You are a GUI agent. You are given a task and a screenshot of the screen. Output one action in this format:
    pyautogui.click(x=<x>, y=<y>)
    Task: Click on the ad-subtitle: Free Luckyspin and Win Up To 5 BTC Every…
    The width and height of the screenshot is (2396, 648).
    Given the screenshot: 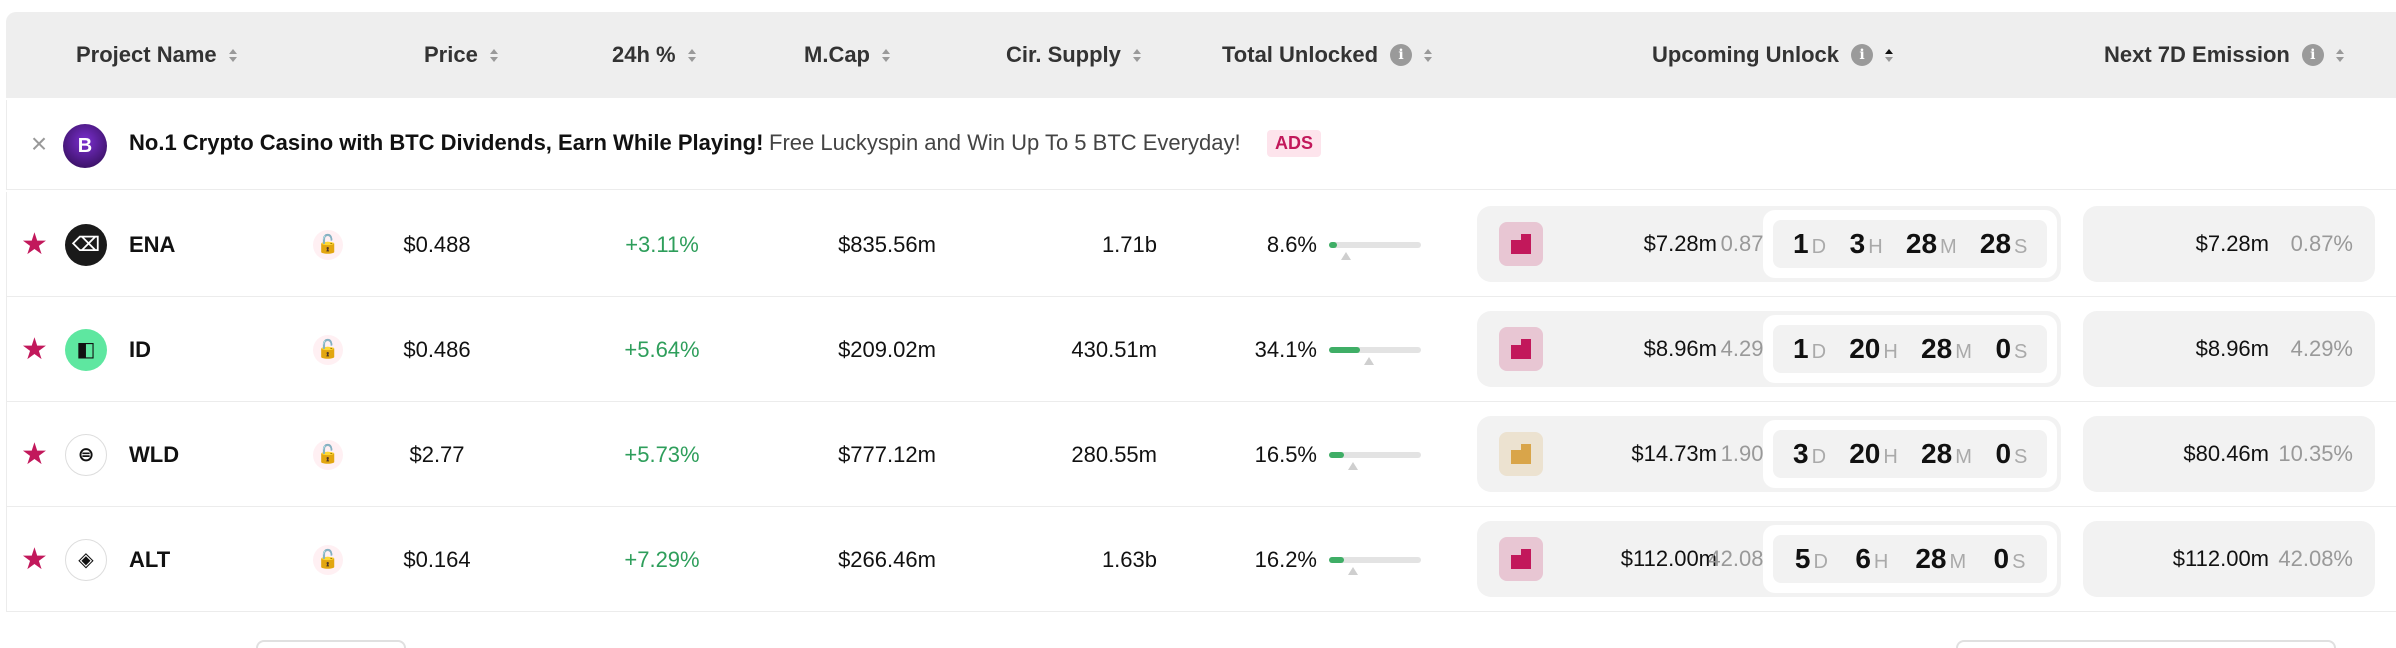 What is the action you would take?
    pyautogui.click(x=1005, y=142)
    